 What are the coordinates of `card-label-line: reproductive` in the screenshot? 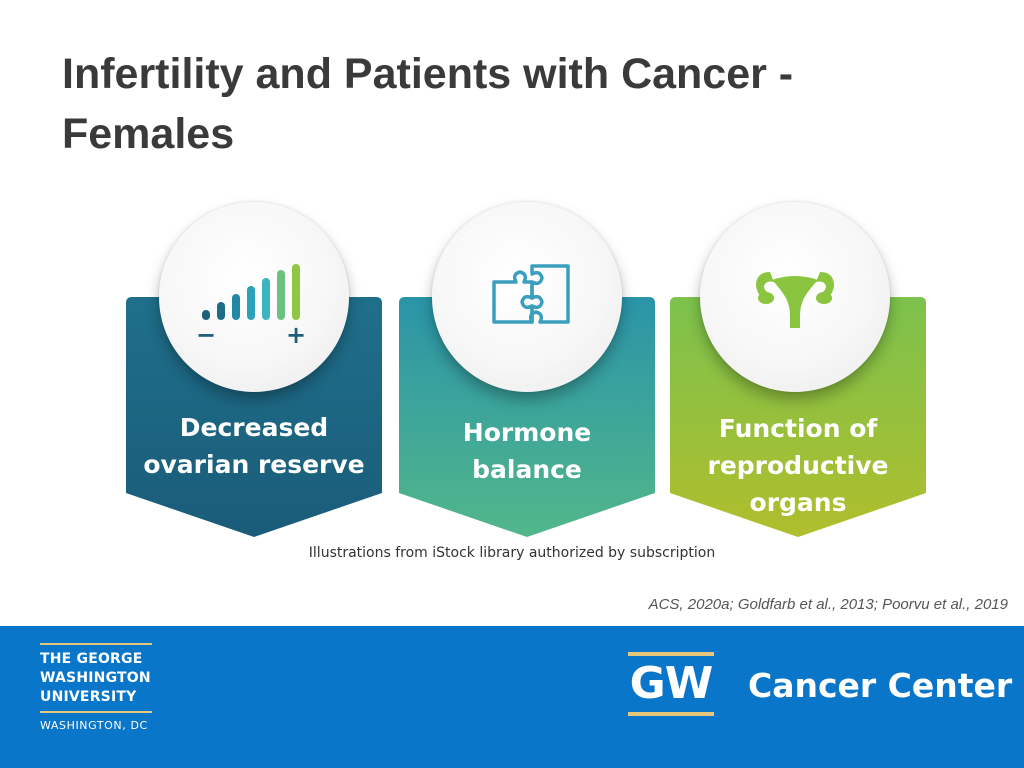 It's located at (798, 465).